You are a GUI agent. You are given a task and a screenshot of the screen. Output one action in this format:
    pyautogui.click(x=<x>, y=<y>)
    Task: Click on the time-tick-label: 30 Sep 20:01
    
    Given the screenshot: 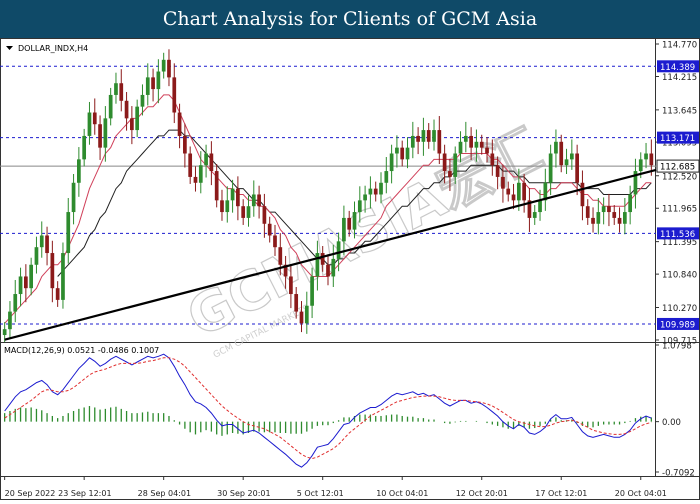 What is the action you would take?
    pyautogui.click(x=243, y=493)
    